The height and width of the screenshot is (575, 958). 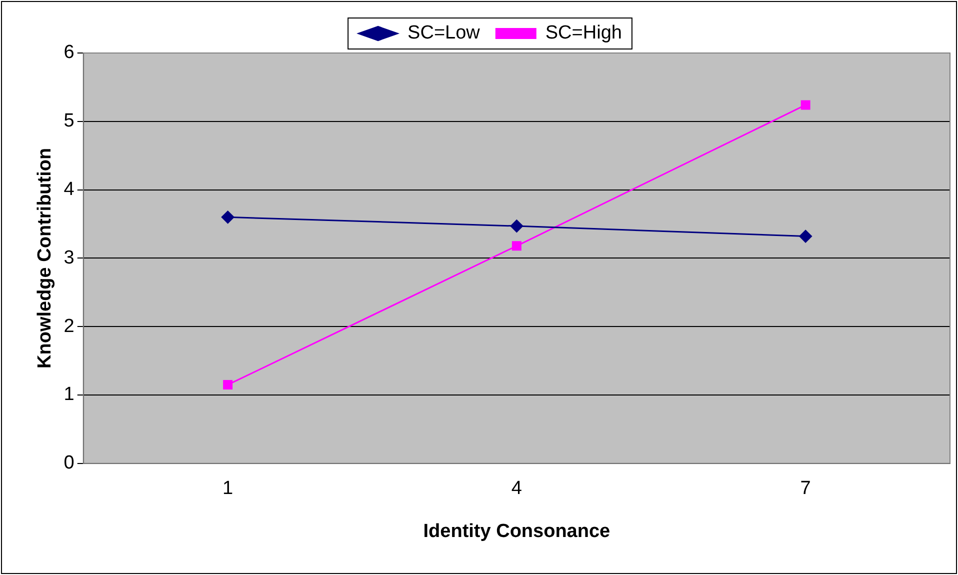 What do you see at coordinates (69, 463) in the screenshot?
I see `y-tick-label: 0` at bounding box center [69, 463].